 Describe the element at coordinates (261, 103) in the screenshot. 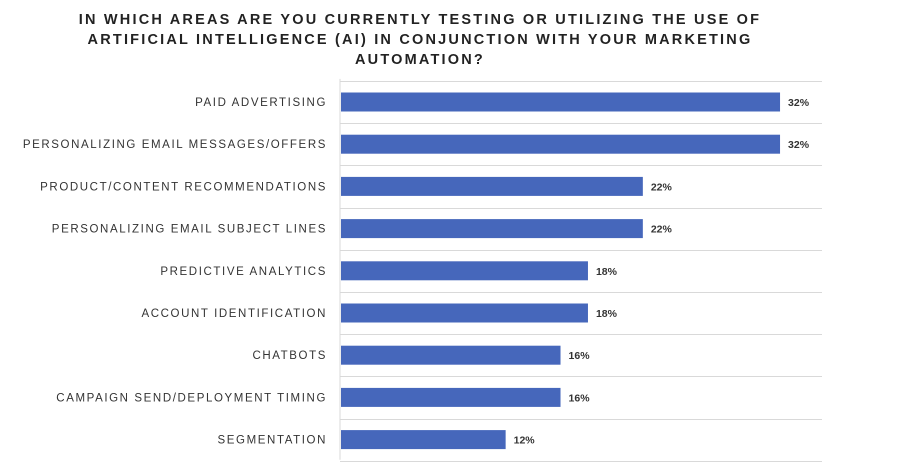

I see `category-label: PAID ADVERTISING` at that location.